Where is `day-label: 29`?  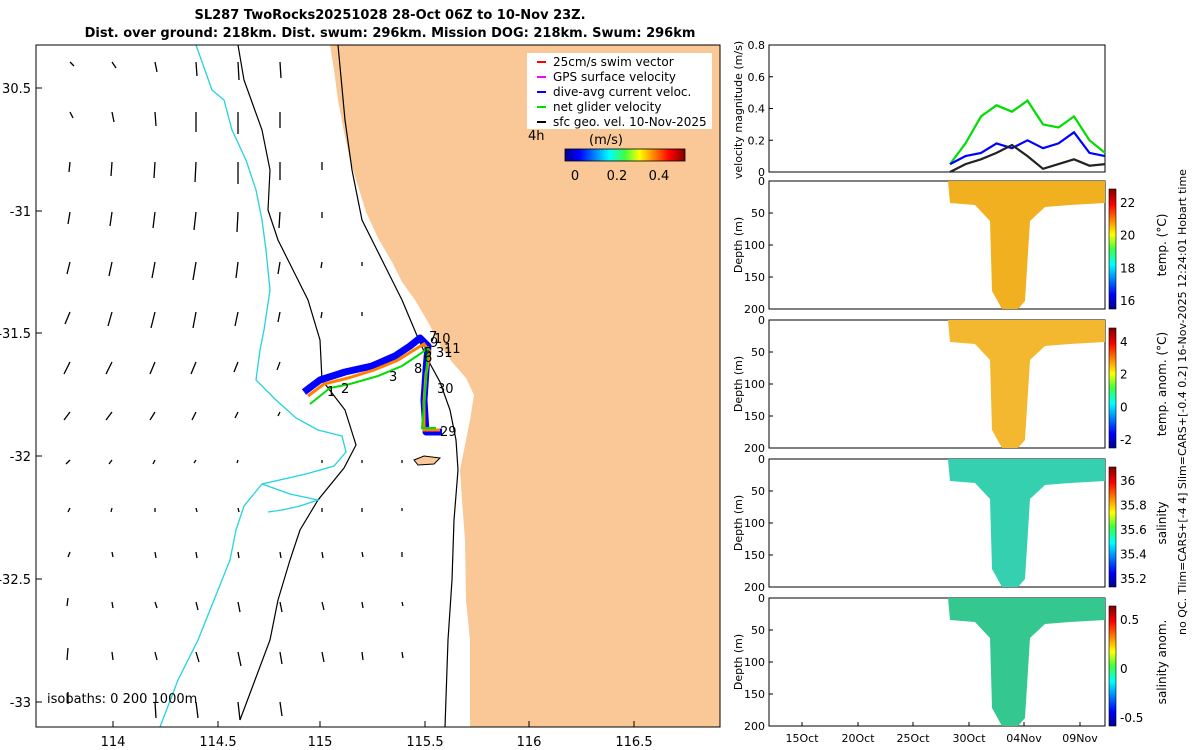 day-label: 29 is located at coordinates (448, 432).